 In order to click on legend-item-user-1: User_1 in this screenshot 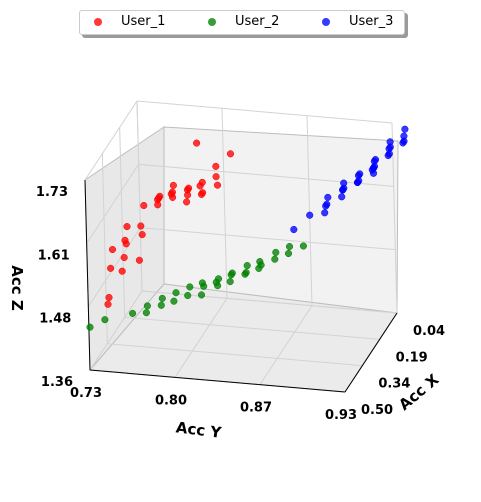, I will do `click(129, 22)`.